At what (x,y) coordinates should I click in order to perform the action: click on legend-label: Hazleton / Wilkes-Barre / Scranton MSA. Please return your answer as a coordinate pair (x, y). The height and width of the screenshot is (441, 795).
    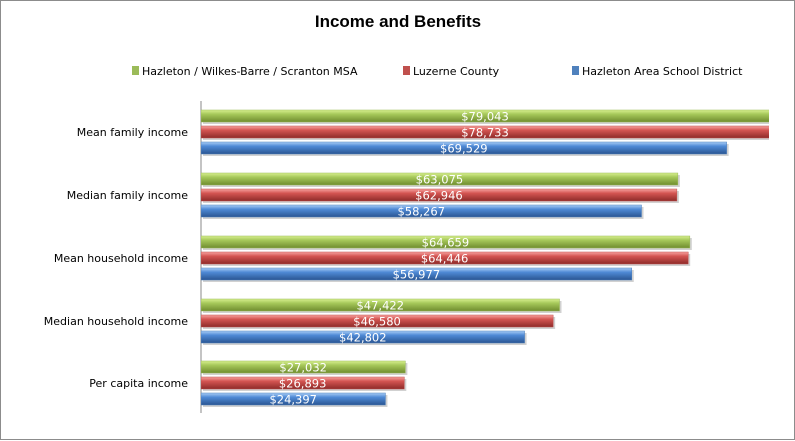
    Looking at the image, I should click on (250, 71).